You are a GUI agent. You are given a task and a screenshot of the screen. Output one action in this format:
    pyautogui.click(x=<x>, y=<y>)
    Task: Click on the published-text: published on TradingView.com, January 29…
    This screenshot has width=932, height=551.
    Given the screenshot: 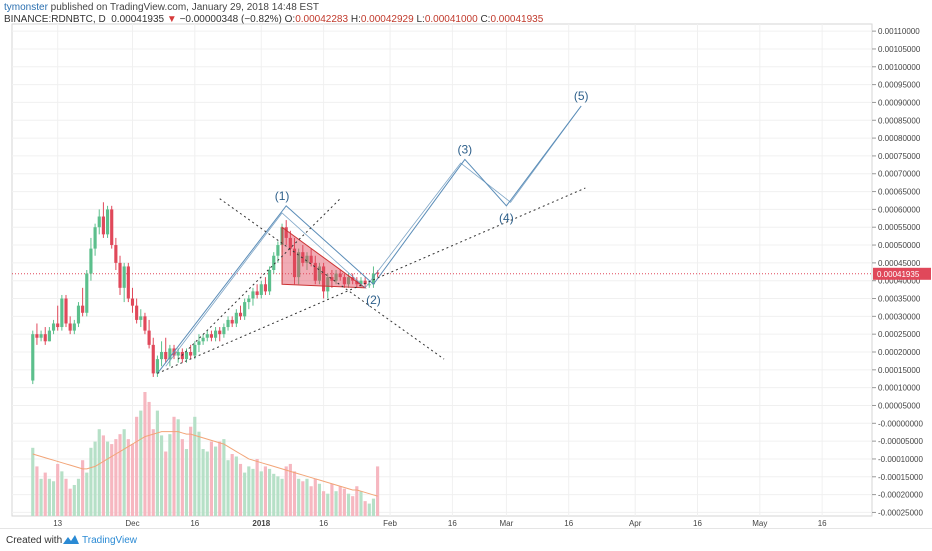 What is the action you would take?
    pyautogui.click(x=183, y=7)
    